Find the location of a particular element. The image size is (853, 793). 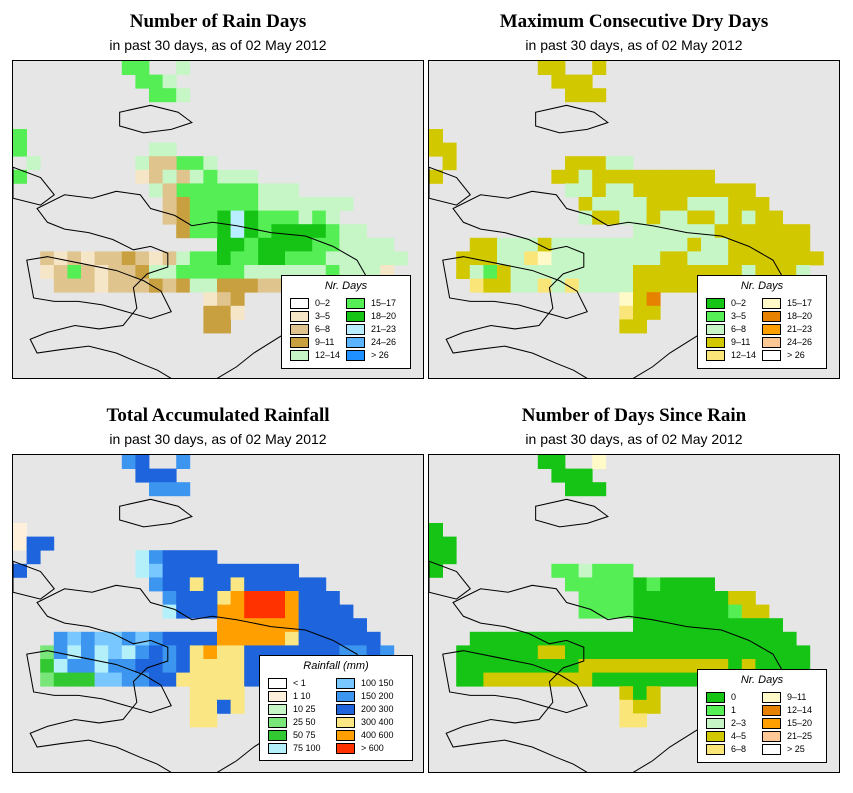

legend-label: 300 400 is located at coordinates (377, 722).